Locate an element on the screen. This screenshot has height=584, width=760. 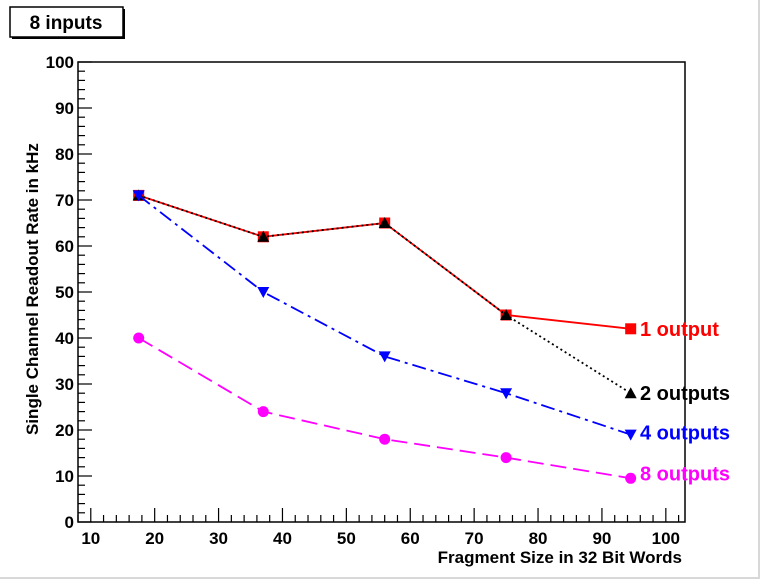
chart-title: 8 inputs is located at coordinates (66, 23).